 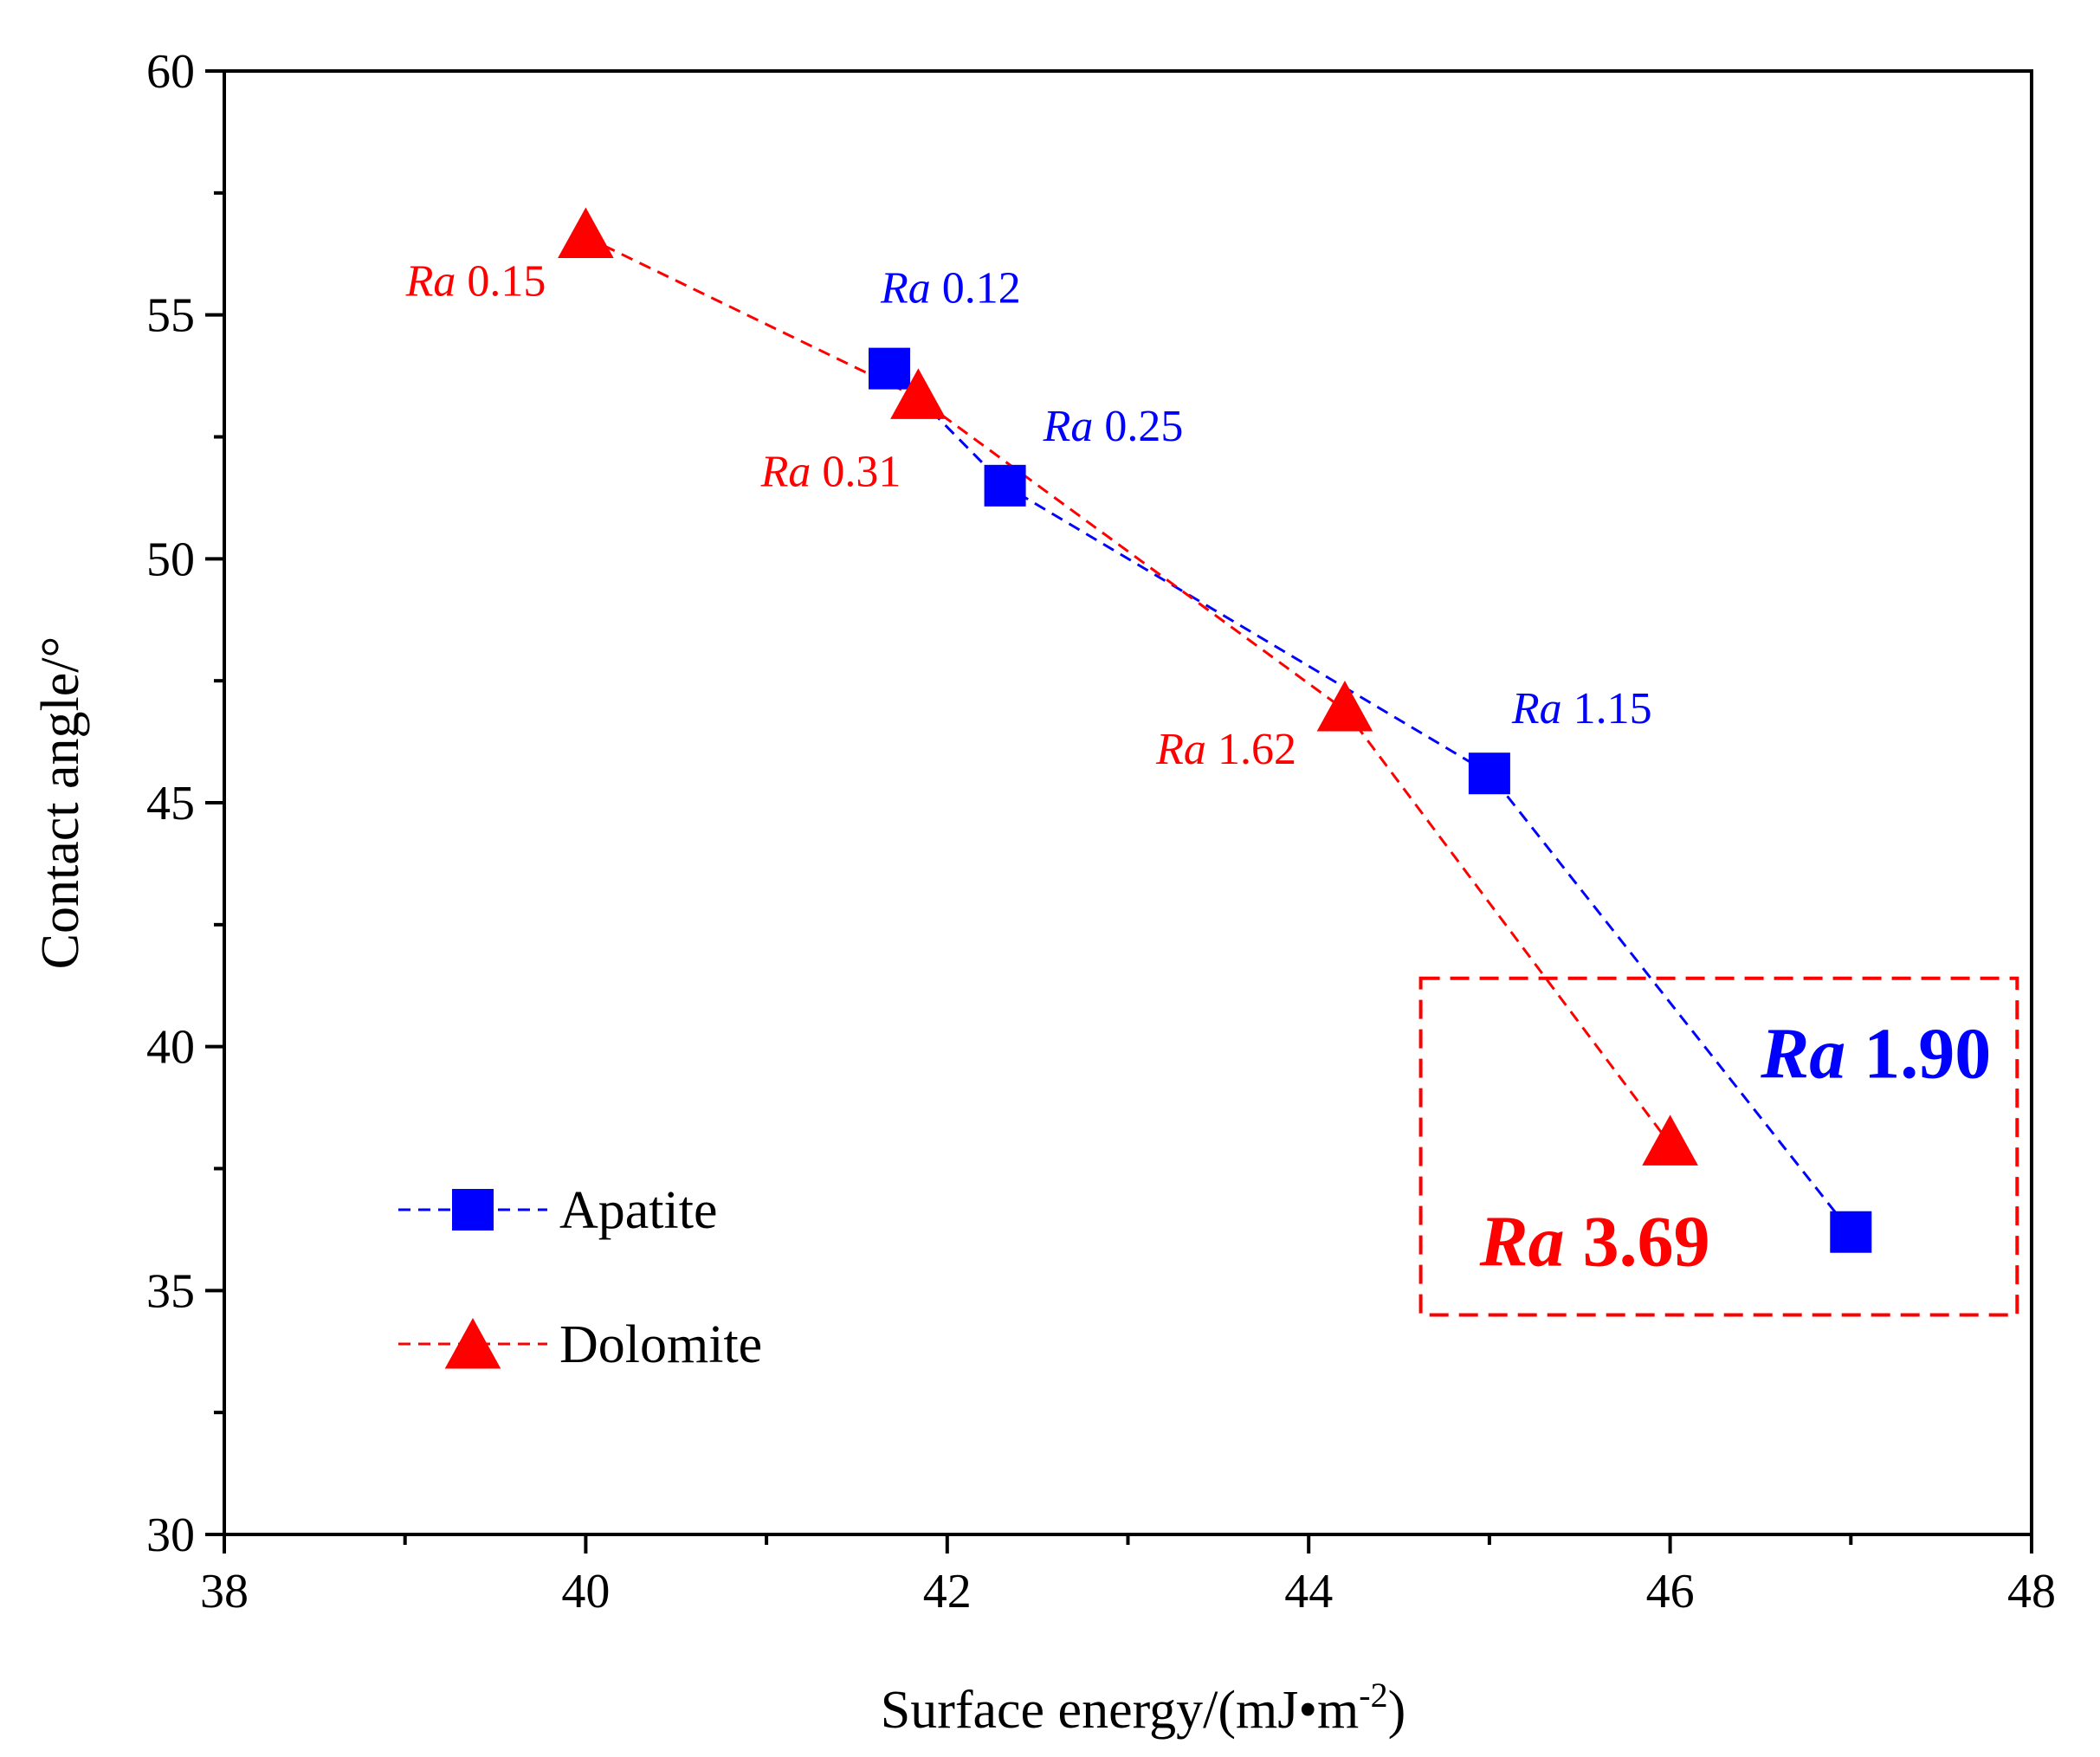 I want to click on x-axis-title: Surface energy/(mJ•m-2), so click(x=1143, y=1708).